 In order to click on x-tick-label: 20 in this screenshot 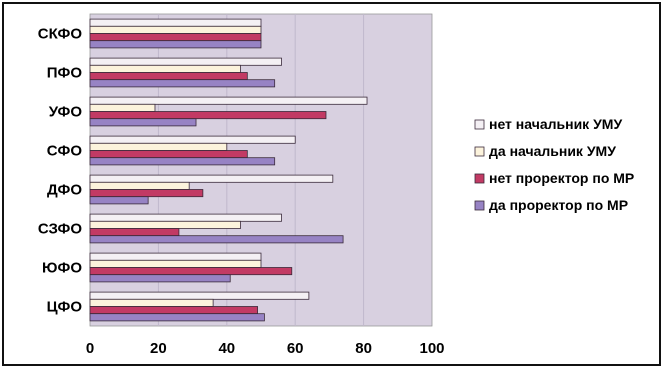, I will do `click(158, 348)`.